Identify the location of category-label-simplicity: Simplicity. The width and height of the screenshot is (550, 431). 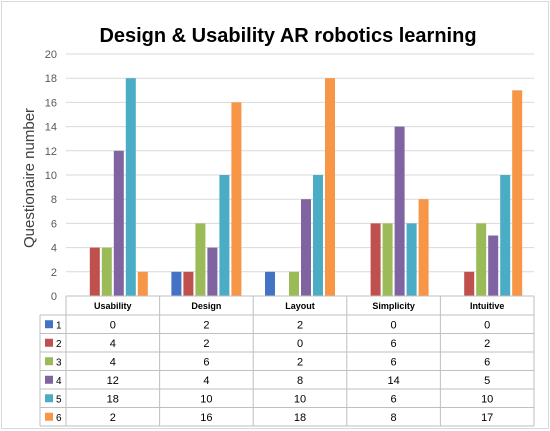
(393, 306).